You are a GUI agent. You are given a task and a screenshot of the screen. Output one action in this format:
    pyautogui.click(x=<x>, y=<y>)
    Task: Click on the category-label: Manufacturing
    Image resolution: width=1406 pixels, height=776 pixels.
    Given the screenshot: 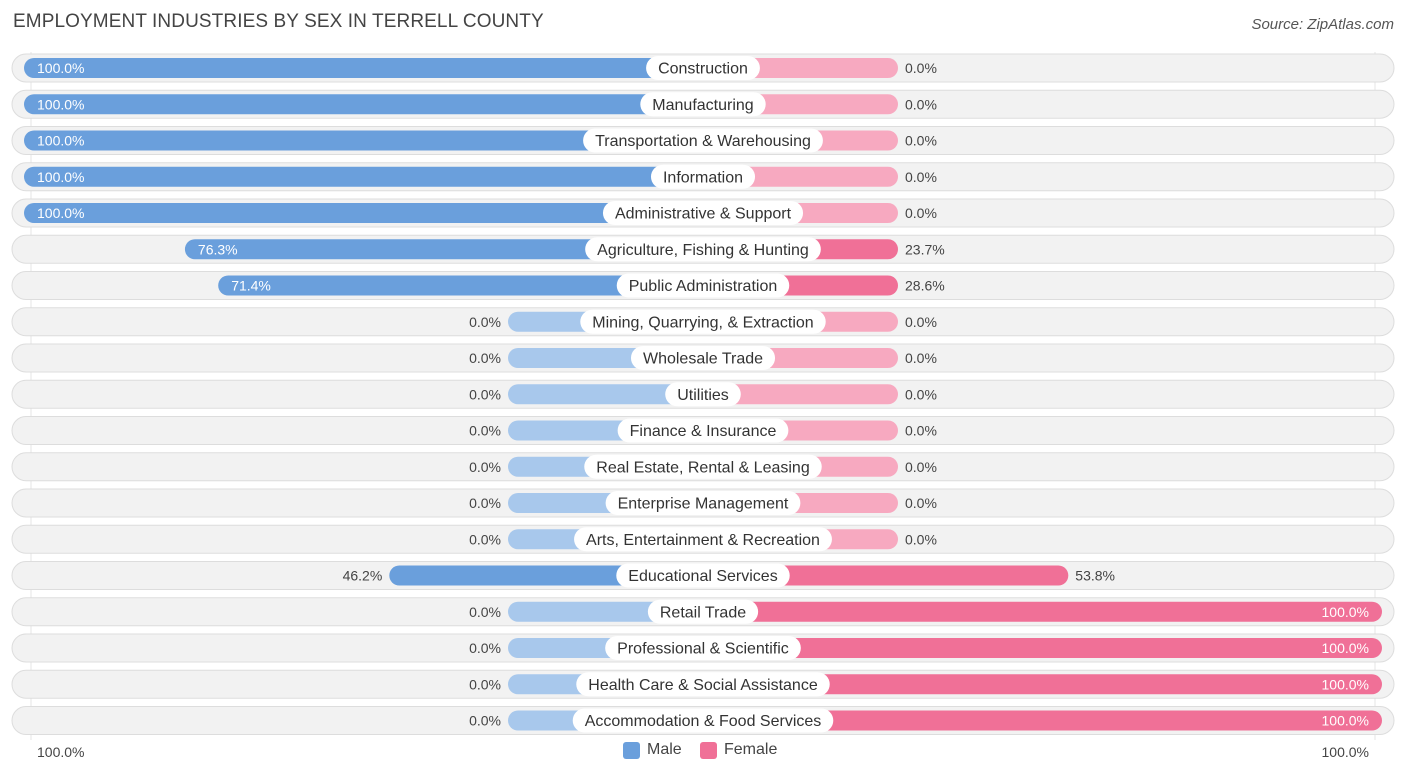 What is the action you would take?
    pyautogui.click(x=702, y=105)
    